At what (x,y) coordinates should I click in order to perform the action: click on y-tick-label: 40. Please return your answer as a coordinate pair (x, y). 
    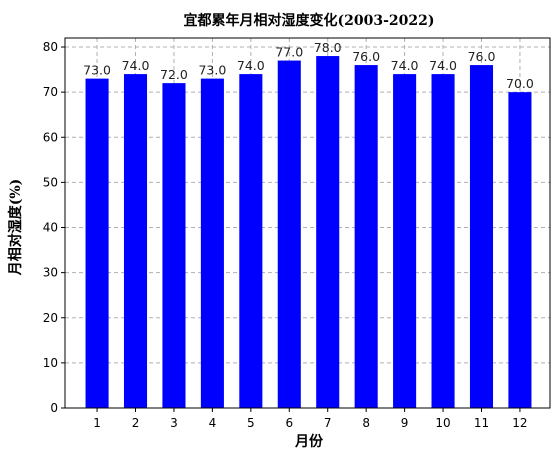
    Looking at the image, I should click on (50, 228).